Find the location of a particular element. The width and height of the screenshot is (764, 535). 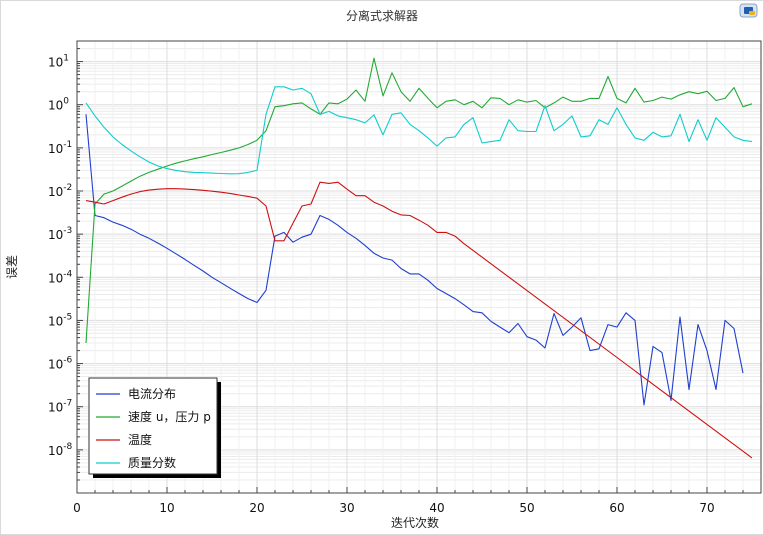

x-tick-label: 60 is located at coordinates (616, 508).